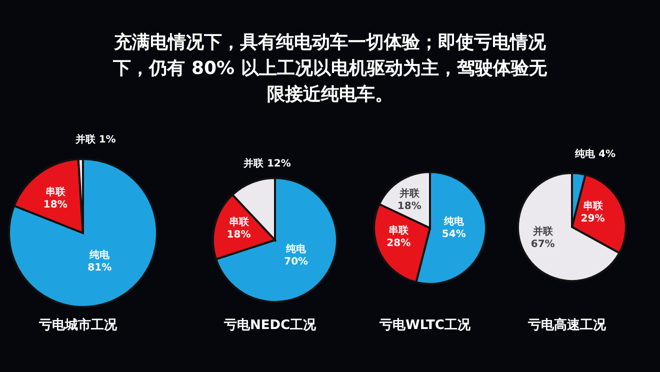 The height and width of the screenshot is (372, 660). What do you see at coordinates (567, 325) in the screenshot?
I see `text: 亏电高速工况` at bounding box center [567, 325].